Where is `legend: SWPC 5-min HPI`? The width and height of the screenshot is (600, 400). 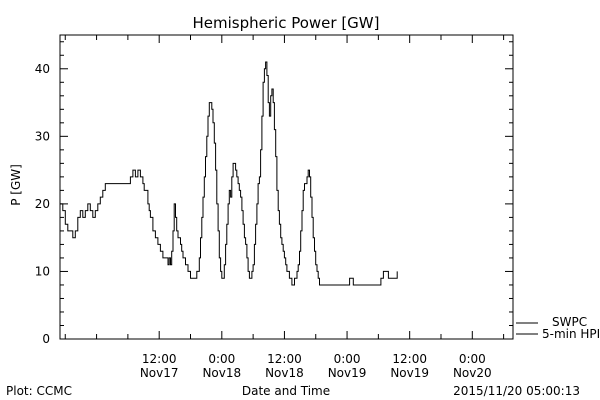
legend: SWPC 5-min HPI is located at coordinates (558, 328).